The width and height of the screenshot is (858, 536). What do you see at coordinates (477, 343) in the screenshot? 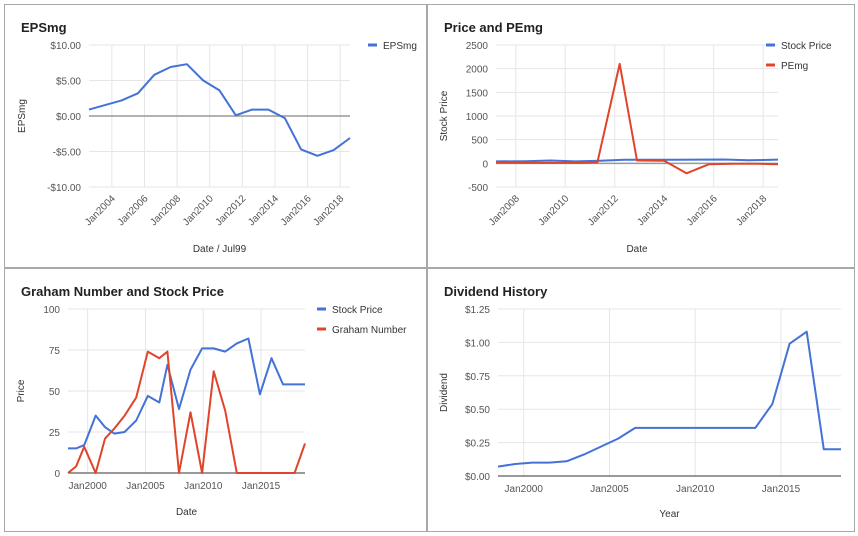
I see `y-tick-label: $1.00` at bounding box center [477, 343].